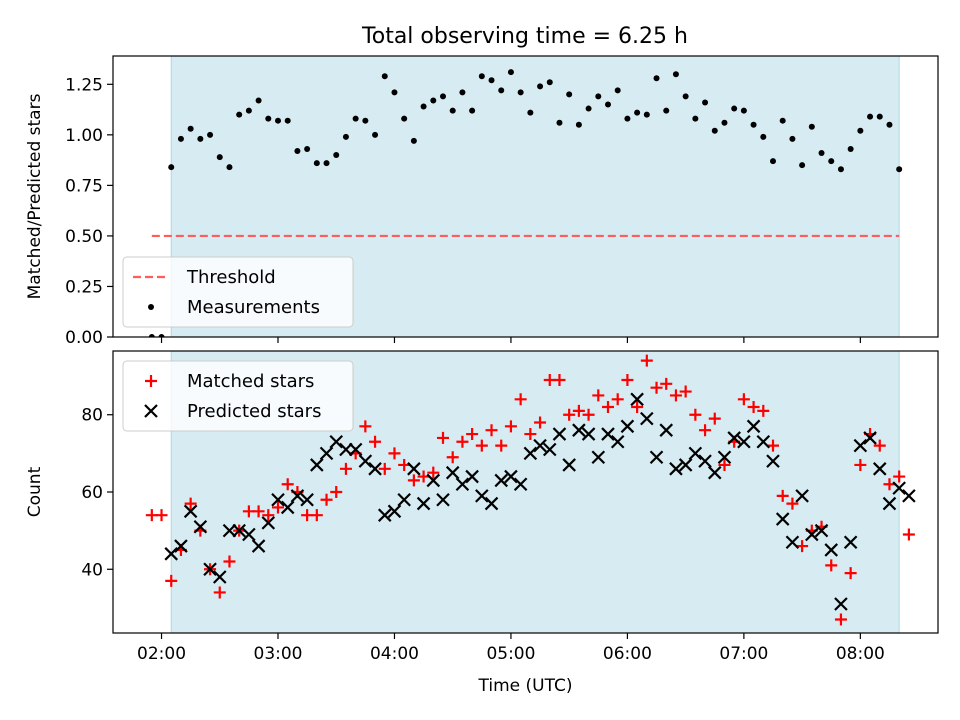 This screenshot has height=720, width=960. Describe the element at coordinates (394, 654) in the screenshot. I see `x-tick-label: 04:00` at that location.